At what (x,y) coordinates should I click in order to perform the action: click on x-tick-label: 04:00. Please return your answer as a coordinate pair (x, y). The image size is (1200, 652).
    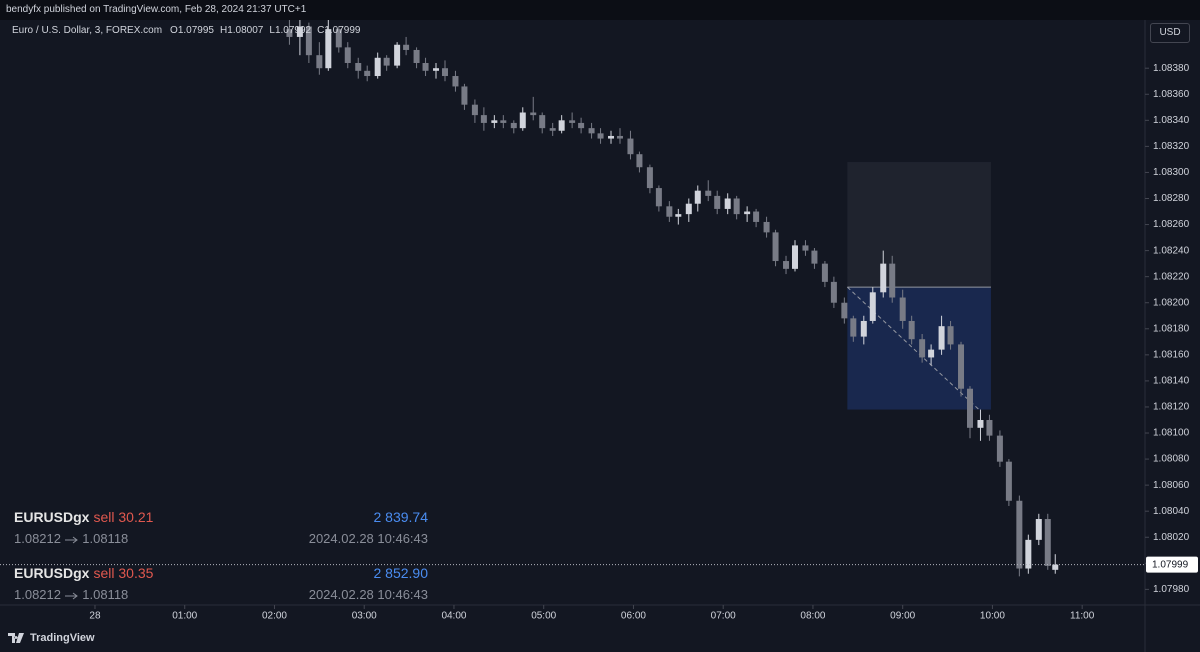
    Looking at the image, I should click on (453, 616).